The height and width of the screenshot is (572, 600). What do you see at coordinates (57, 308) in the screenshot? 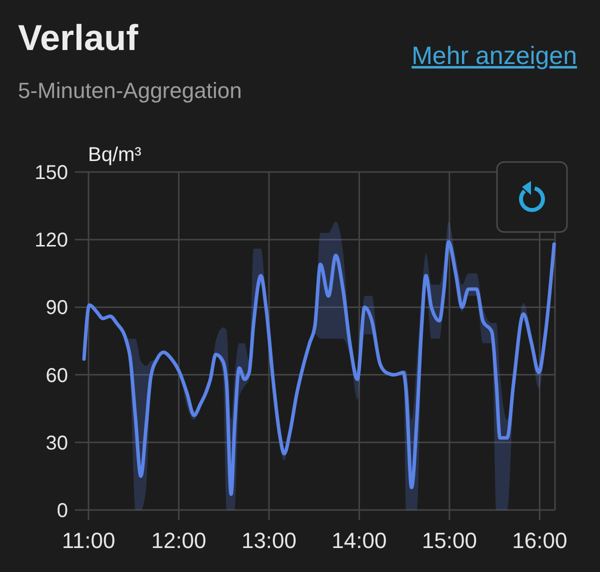
I see `y-tick-label: 90` at bounding box center [57, 308].